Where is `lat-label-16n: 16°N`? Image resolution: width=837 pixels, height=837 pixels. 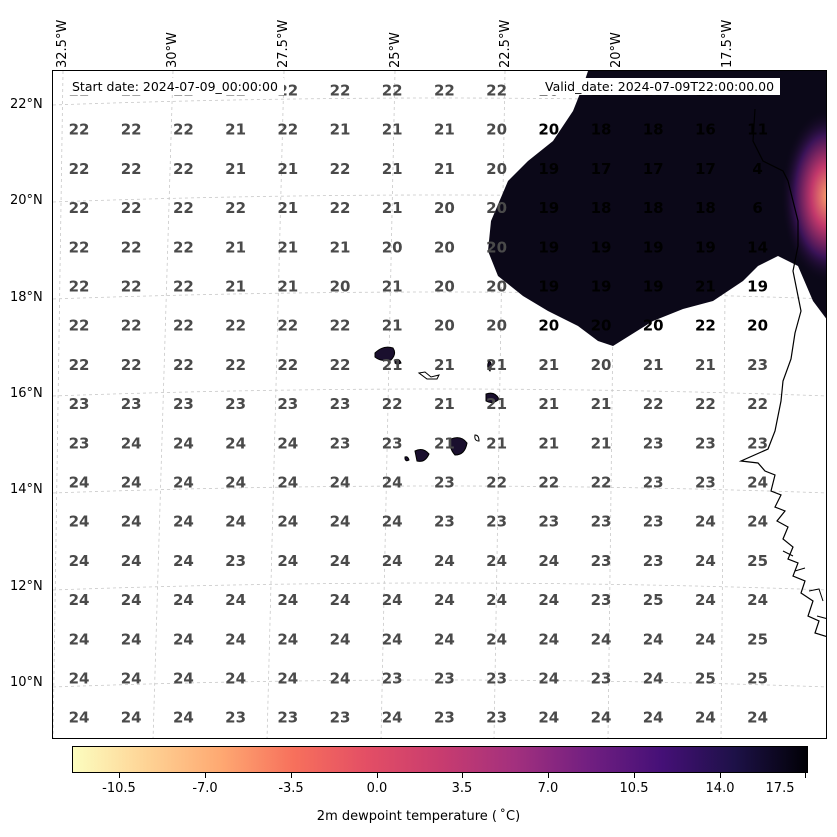
lat-label-16n: 16°N is located at coordinates (26, 393).